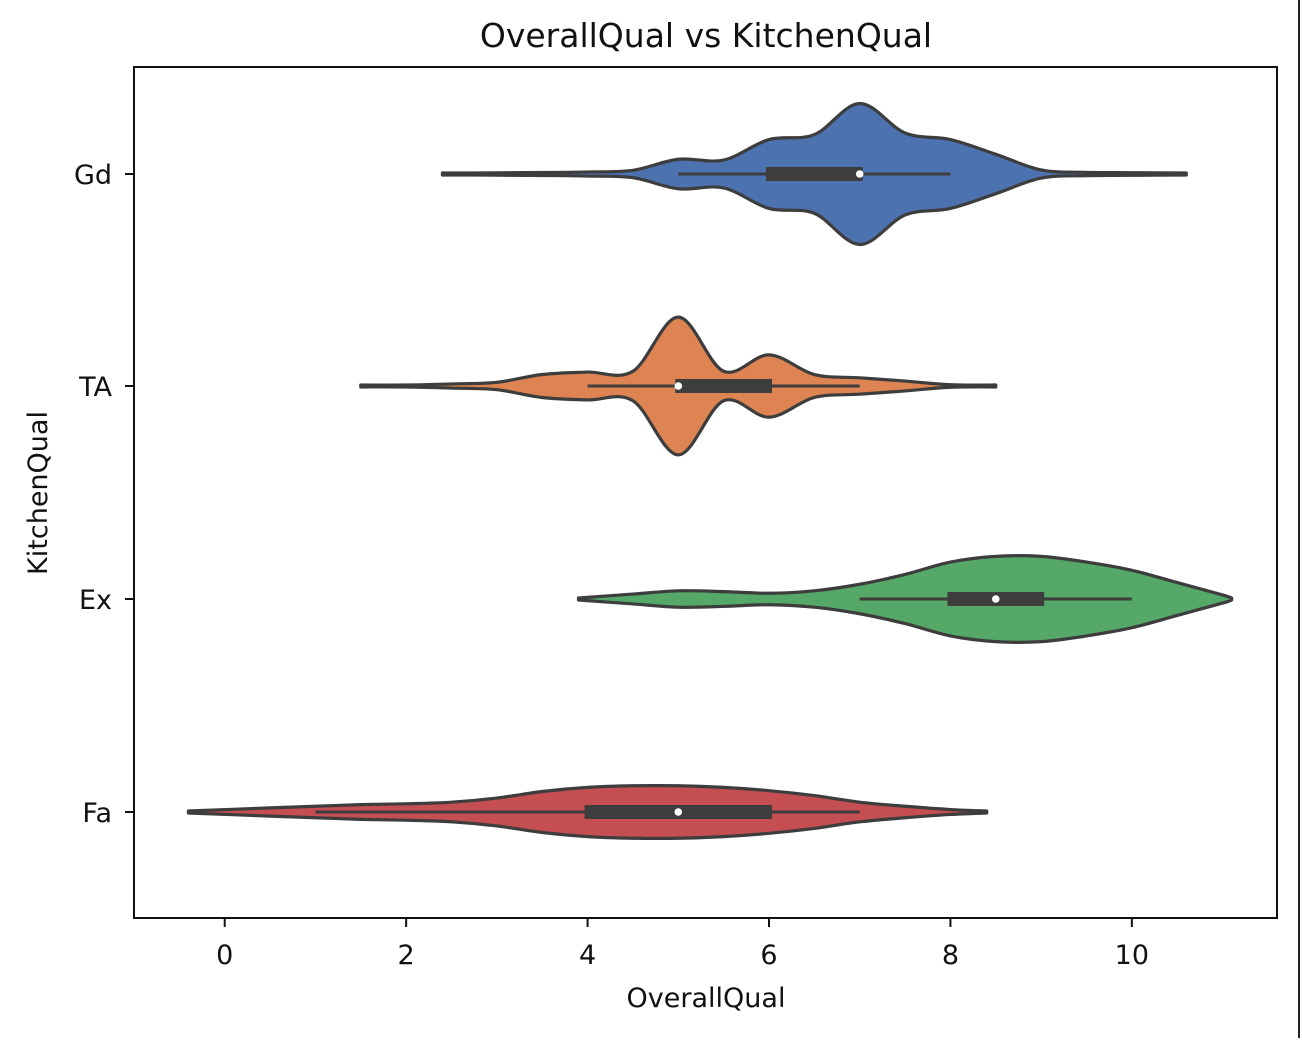 The width and height of the screenshot is (1302, 1043). Describe the element at coordinates (995, 599) in the screenshot. I see `median-dot-ex` at that location.